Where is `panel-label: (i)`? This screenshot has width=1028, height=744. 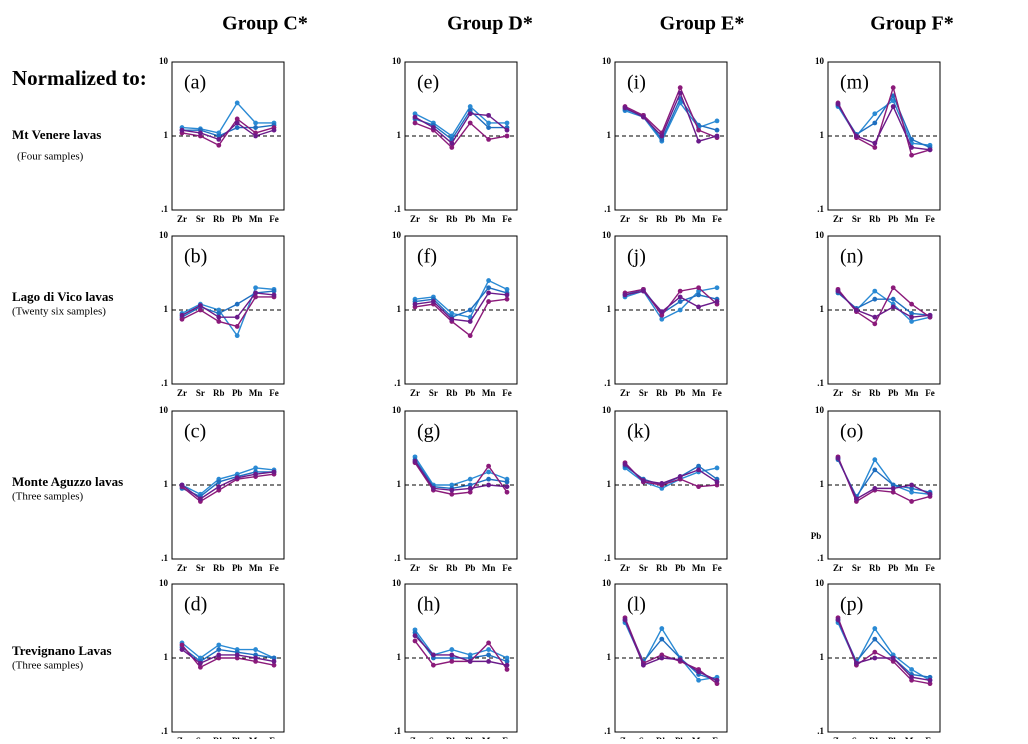
panel-label: (i) is located at coordinates (636, 83).